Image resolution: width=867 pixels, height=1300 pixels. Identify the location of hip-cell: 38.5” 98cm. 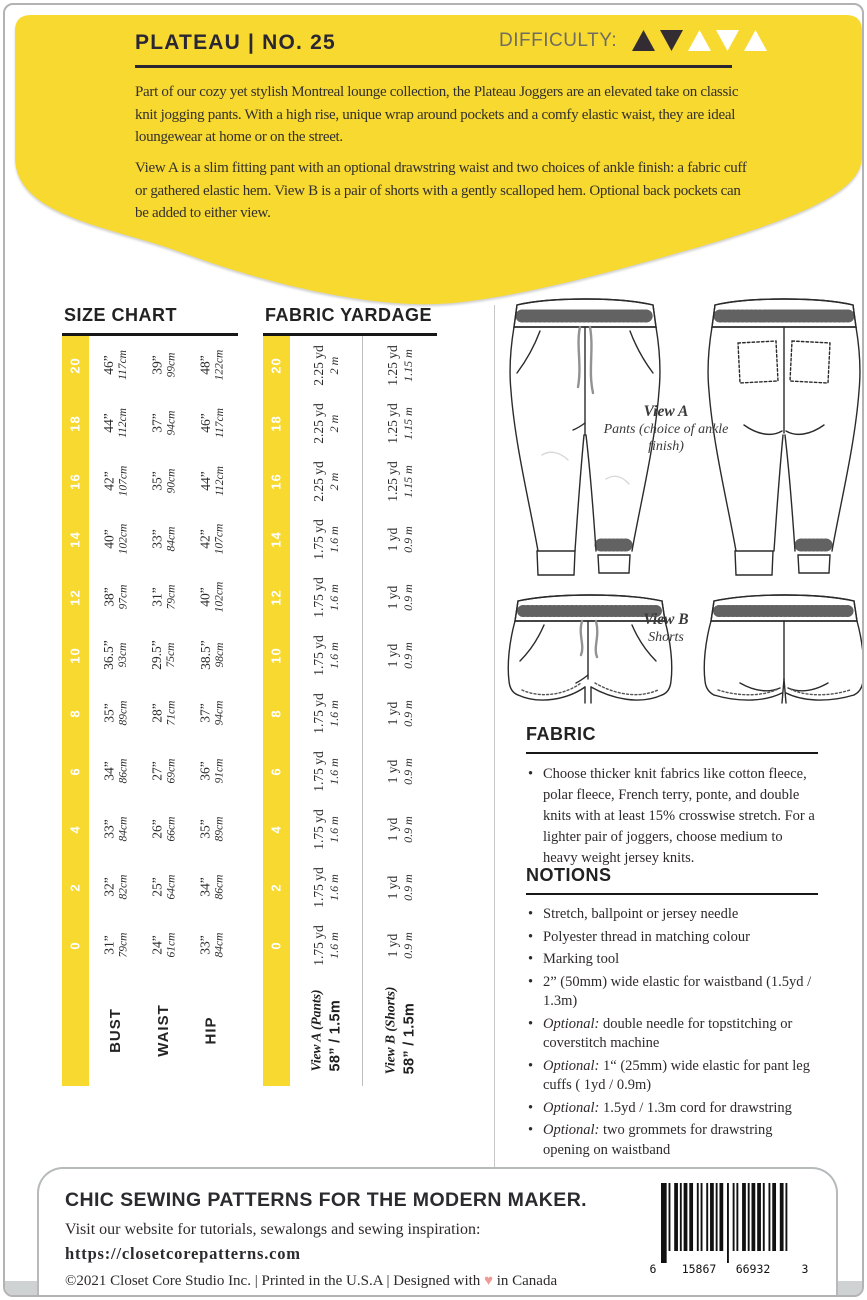
(211, 655).